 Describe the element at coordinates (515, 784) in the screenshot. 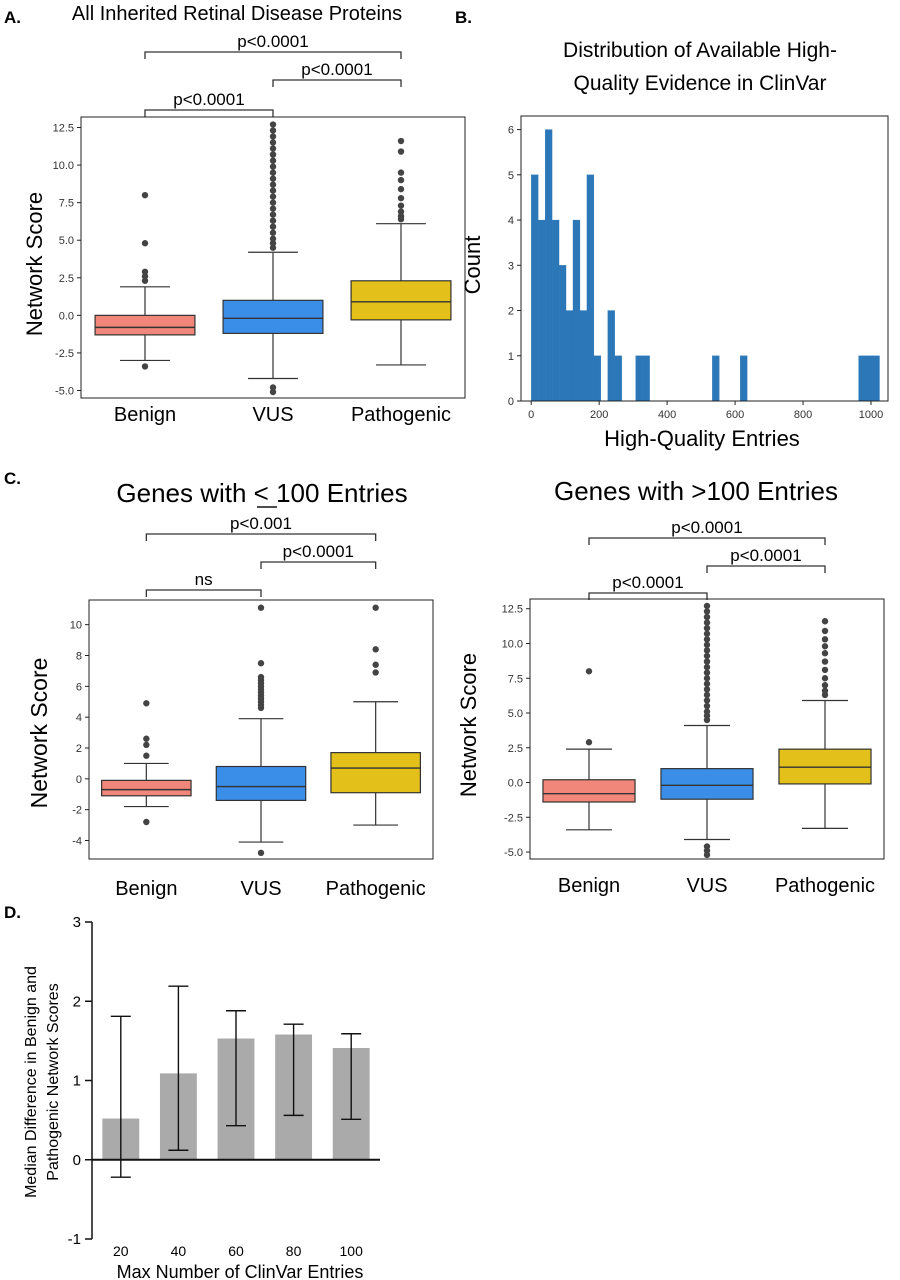

I see `y-tick-label: 0.0` at that location.